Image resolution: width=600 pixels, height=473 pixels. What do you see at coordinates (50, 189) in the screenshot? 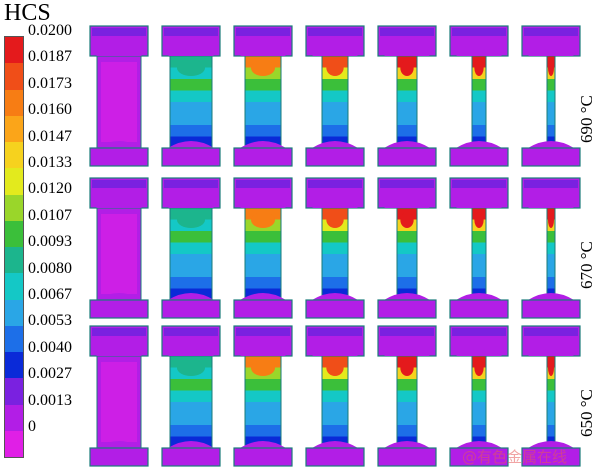
I see `legend-label: 0.0120` at bounding box center [50, 189].